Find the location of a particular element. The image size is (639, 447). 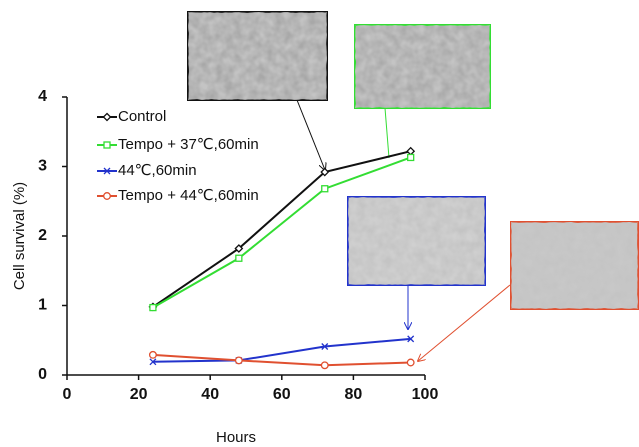

legend-label: Tempo + 37℃,60min is located at coordinates (188, 144).